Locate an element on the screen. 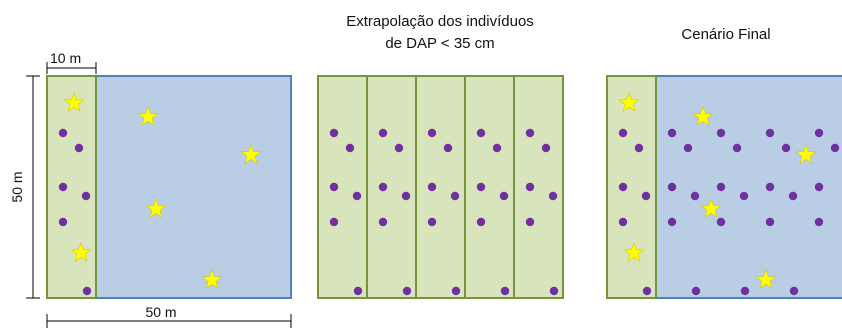 The image size is (842, 329). dimension-bottom-label: 50 m is located at coordinates (160, 312).